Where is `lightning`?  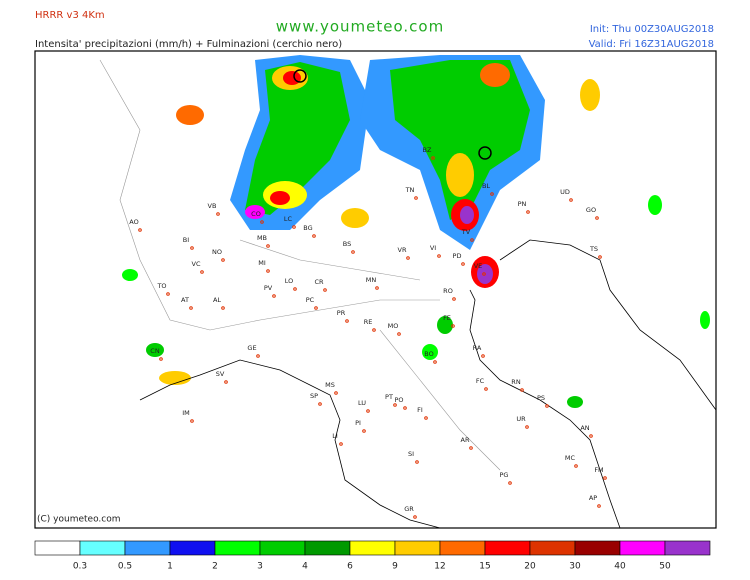
lightning is located at coordinates (300, 76).